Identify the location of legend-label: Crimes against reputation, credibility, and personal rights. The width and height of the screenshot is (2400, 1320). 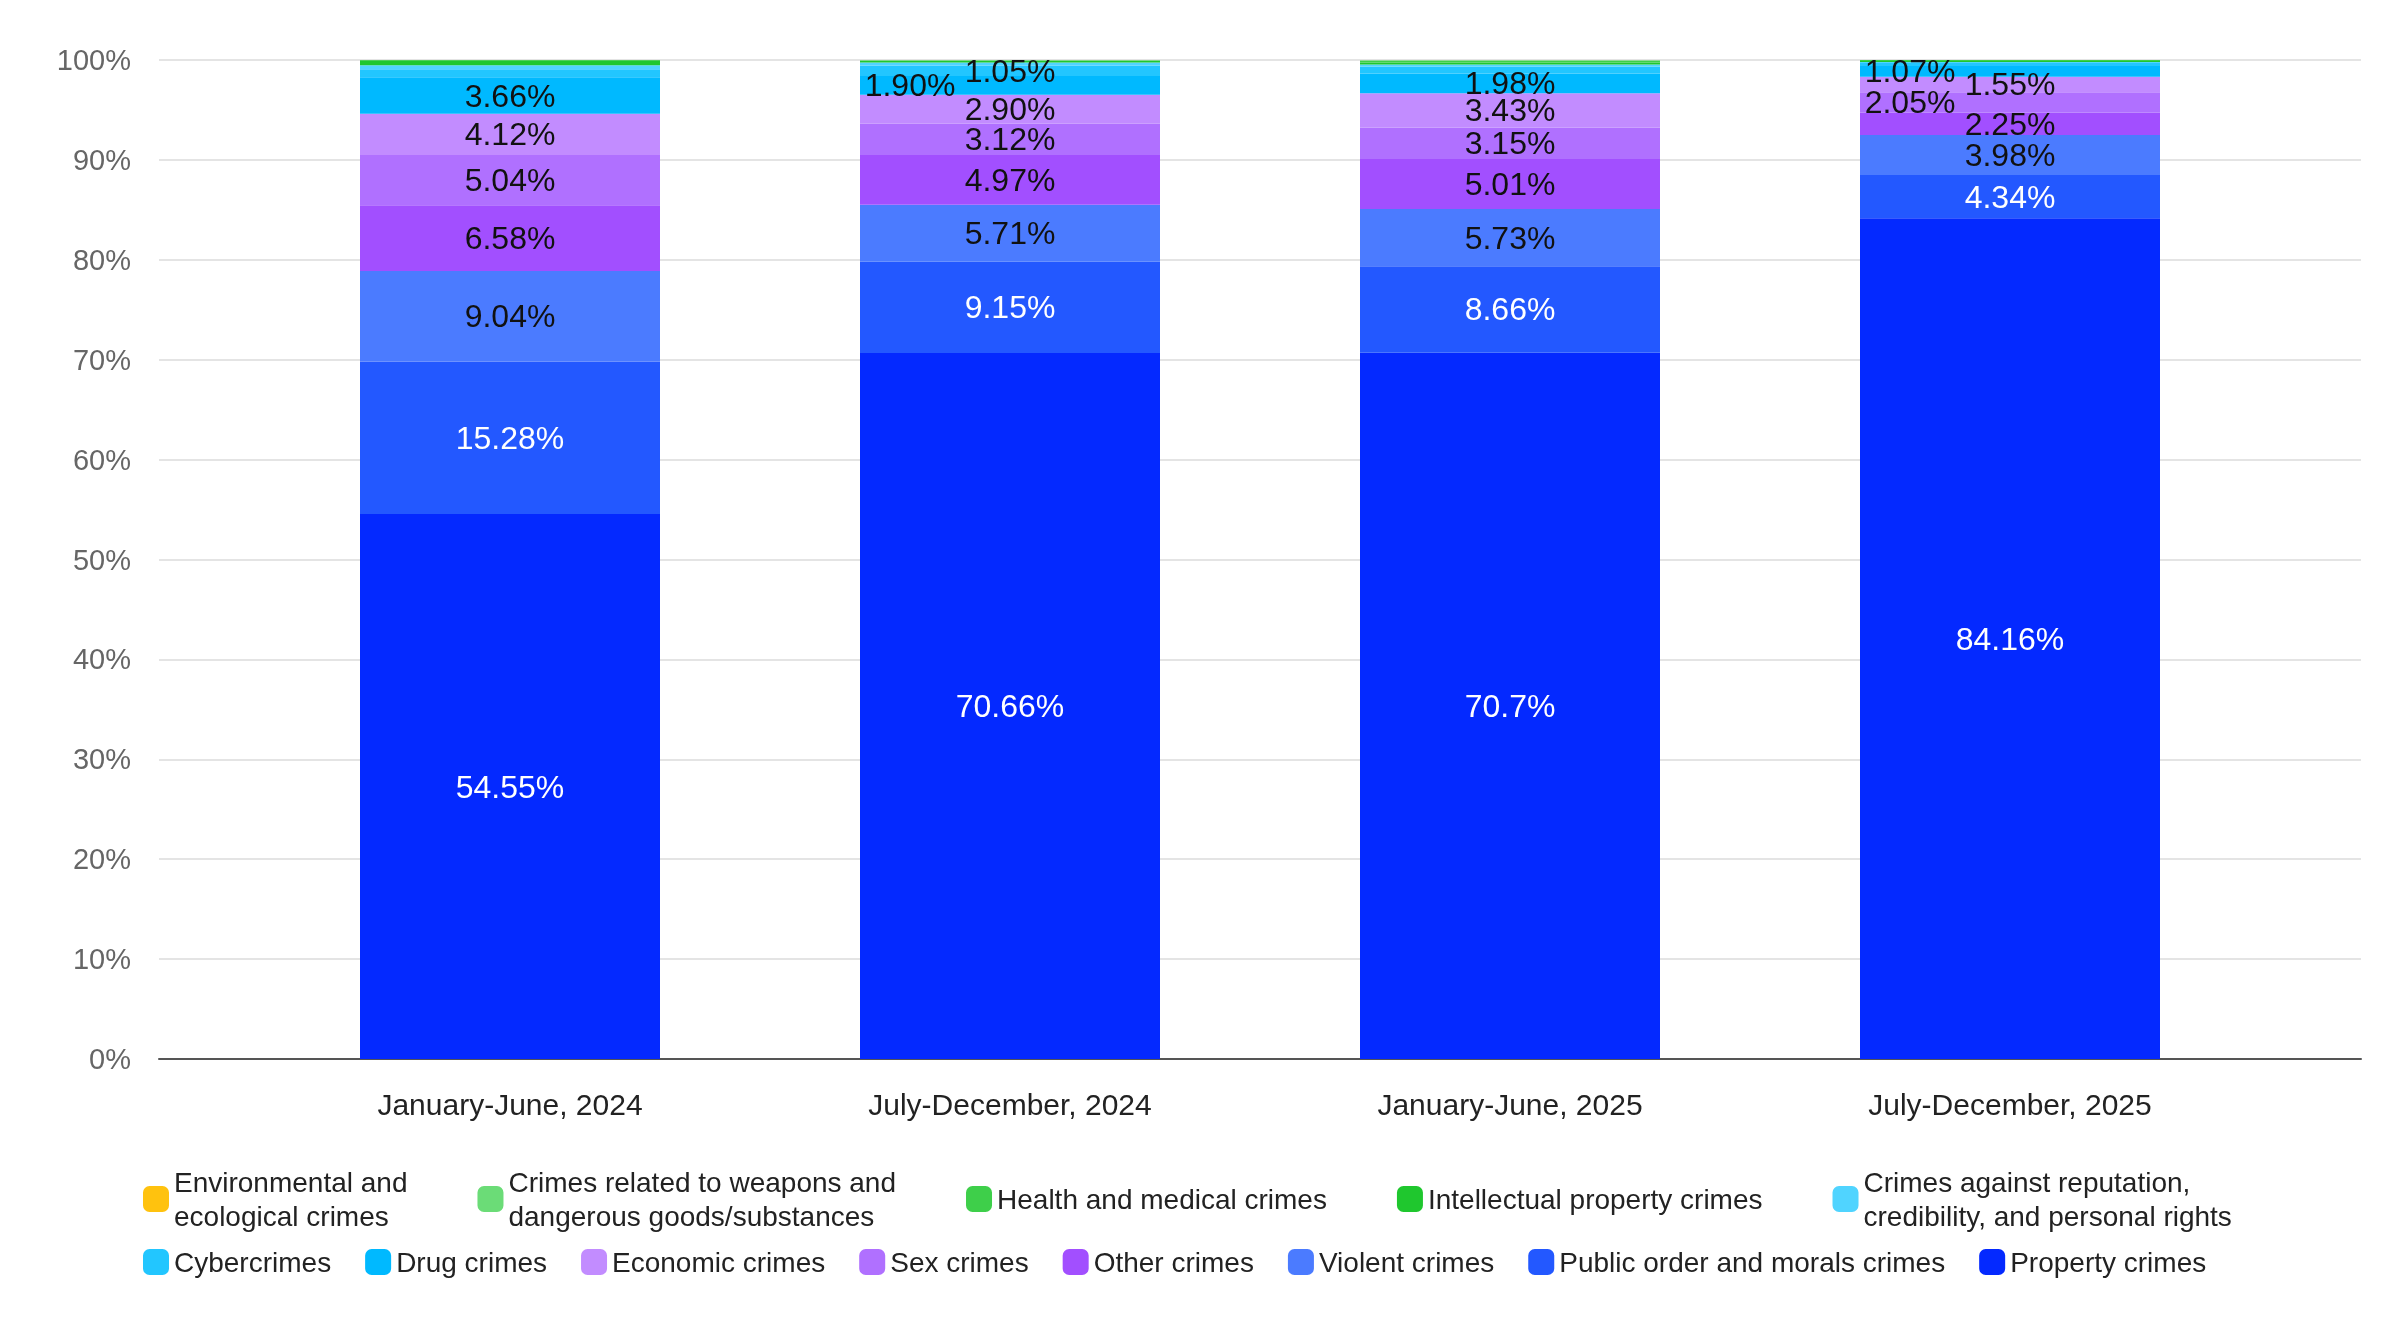
(2047, 1199).